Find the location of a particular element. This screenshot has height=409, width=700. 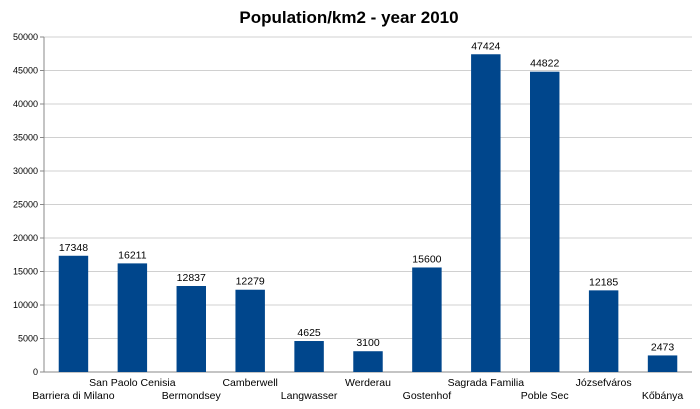

data-label: 12185 is located at coordinates (603, 282).